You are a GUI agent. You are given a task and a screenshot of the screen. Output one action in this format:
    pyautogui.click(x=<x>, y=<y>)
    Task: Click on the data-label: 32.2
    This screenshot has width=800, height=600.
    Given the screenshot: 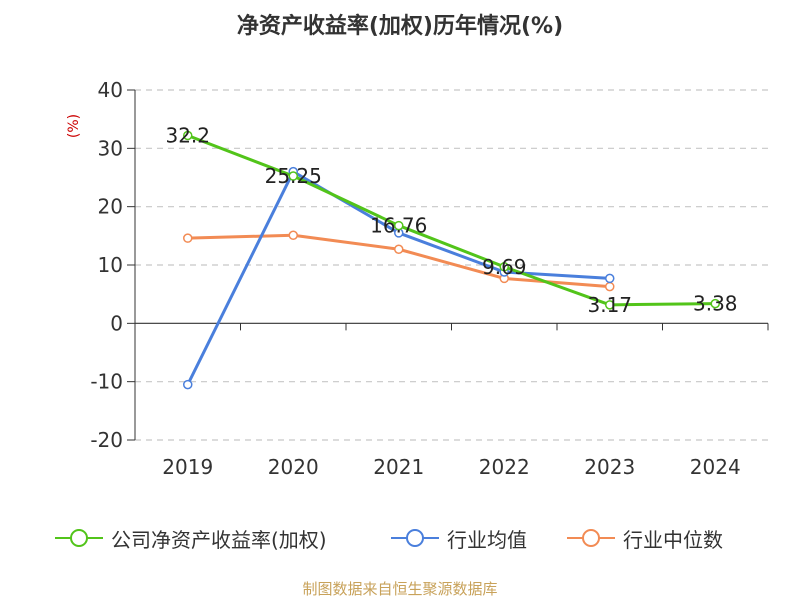 What is the action you would take?
    pyautogui.click(x=187, y=136)
    